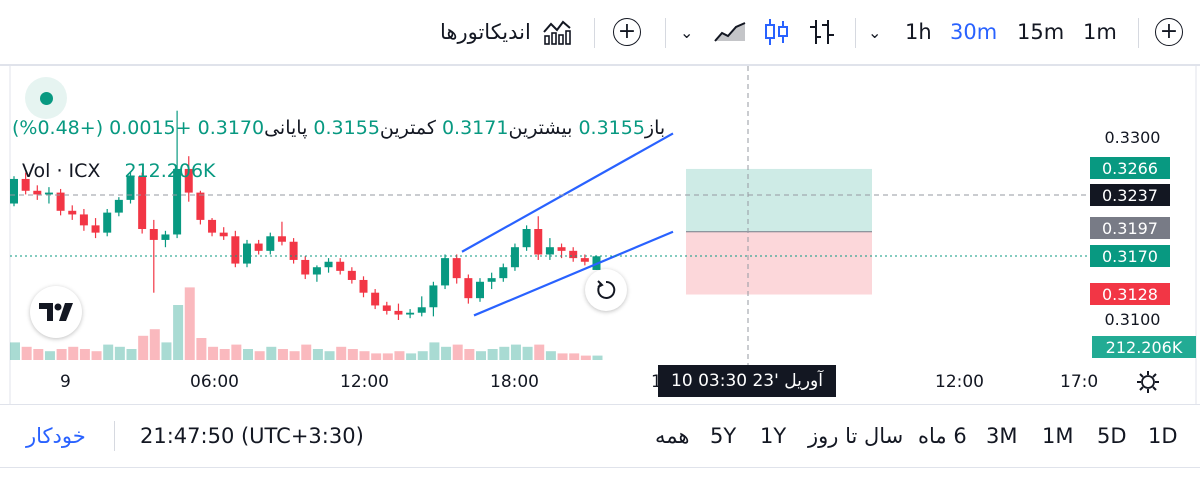  I want to click on range-6m: 6 ماه, so click(942, 436).